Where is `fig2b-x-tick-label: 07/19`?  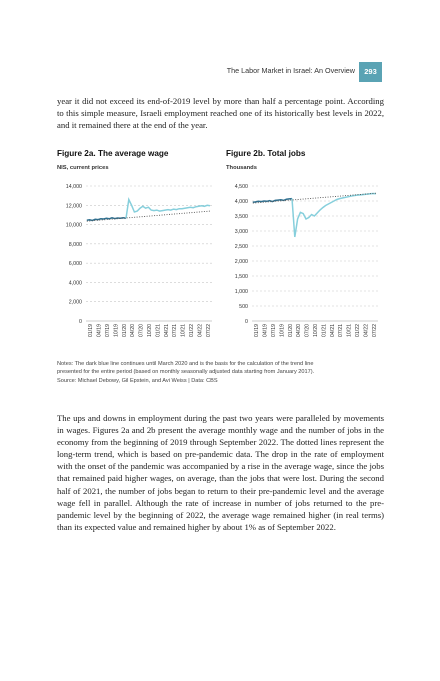 fig2b-x-tick-label: 07/19 is located at coordinates (274, 330).